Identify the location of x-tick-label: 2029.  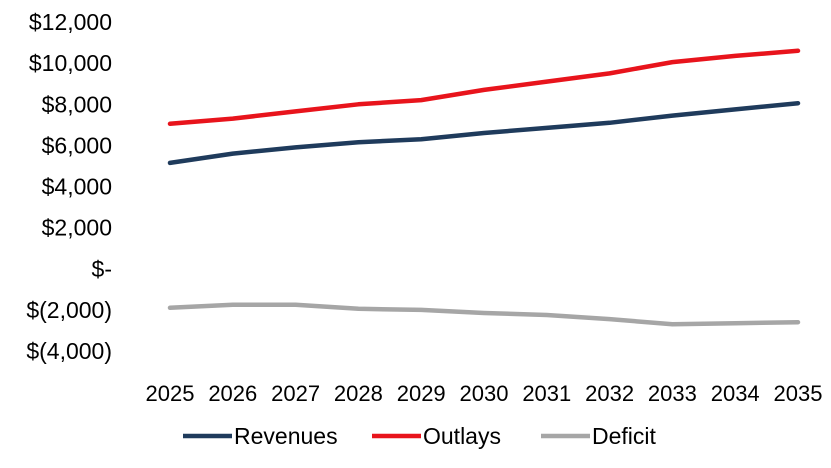
(421, 393).